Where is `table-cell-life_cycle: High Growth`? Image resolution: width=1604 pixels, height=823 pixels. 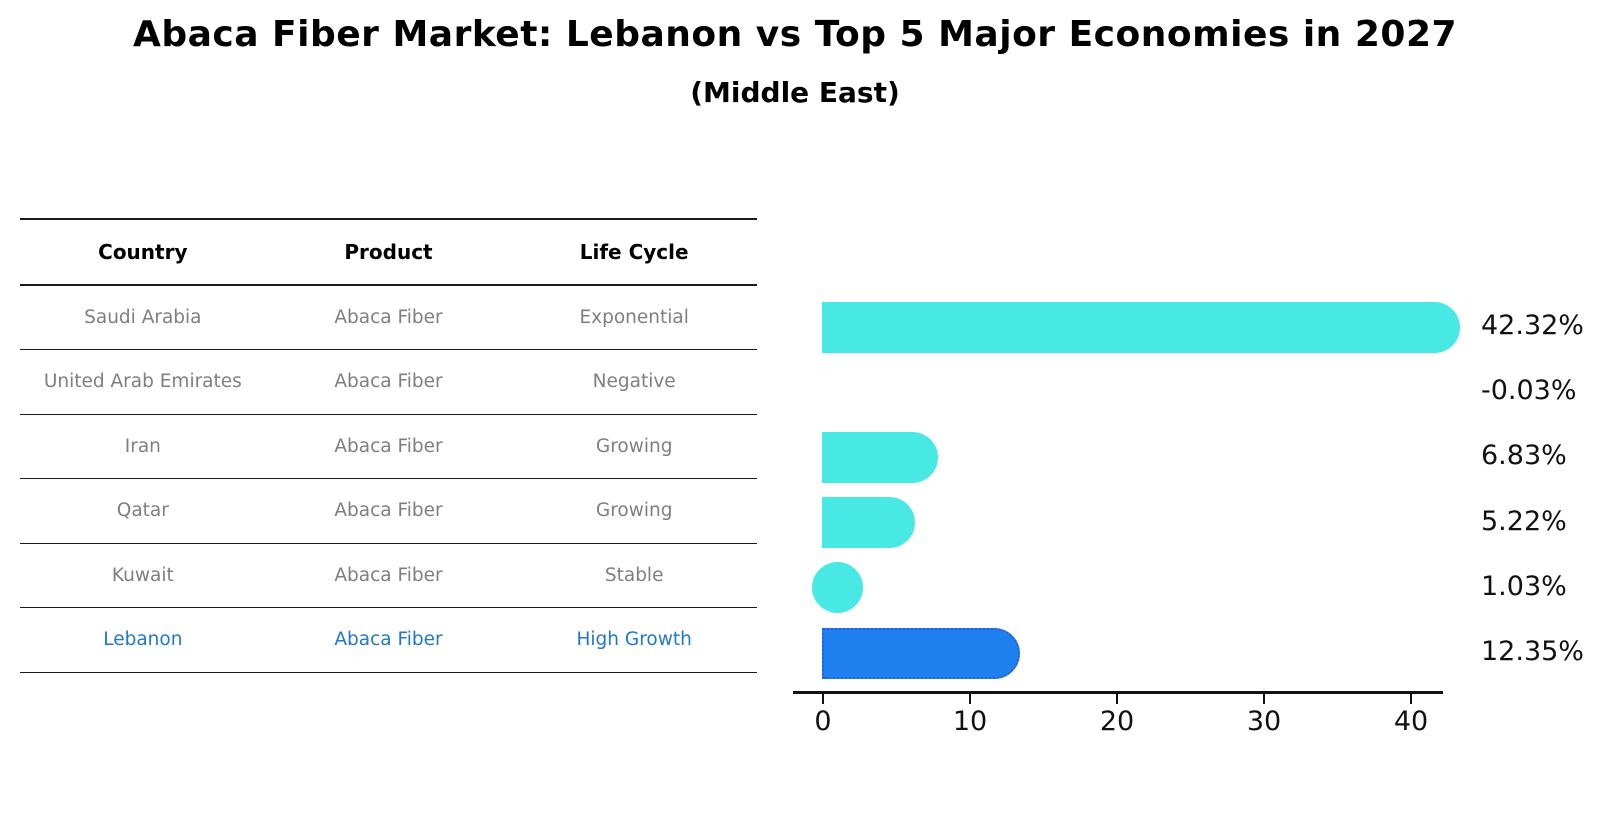
table-cell-life_cycle: High Growth is located at coordinates (634, 640).